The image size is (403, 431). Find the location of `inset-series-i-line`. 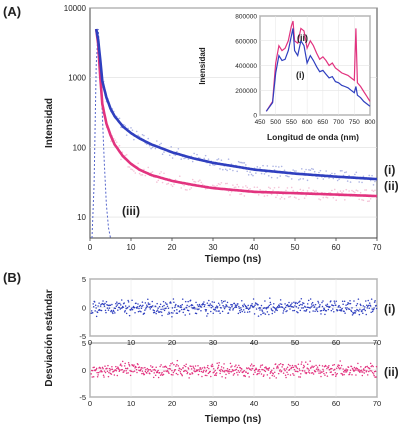

inset-series-i-line is located at coordinates (318, 70).